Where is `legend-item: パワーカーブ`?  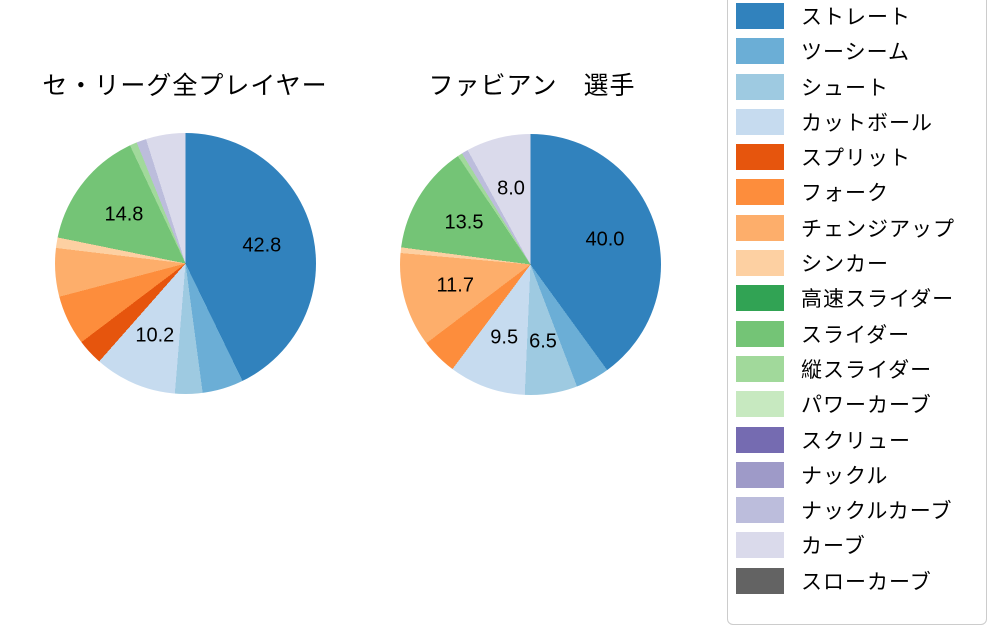
legend-item: パワーカーブ is located at coordinates (861, 404).